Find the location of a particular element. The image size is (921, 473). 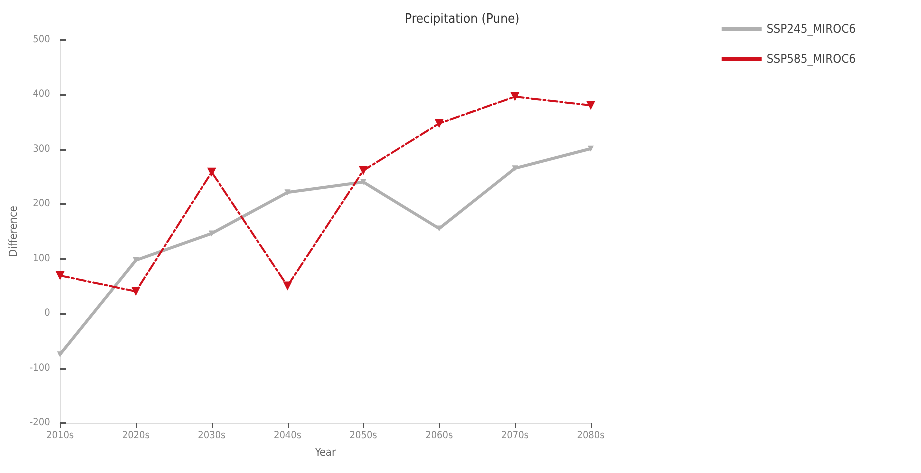

x-tick-label: 2050s is located at coordinates (364, 436).